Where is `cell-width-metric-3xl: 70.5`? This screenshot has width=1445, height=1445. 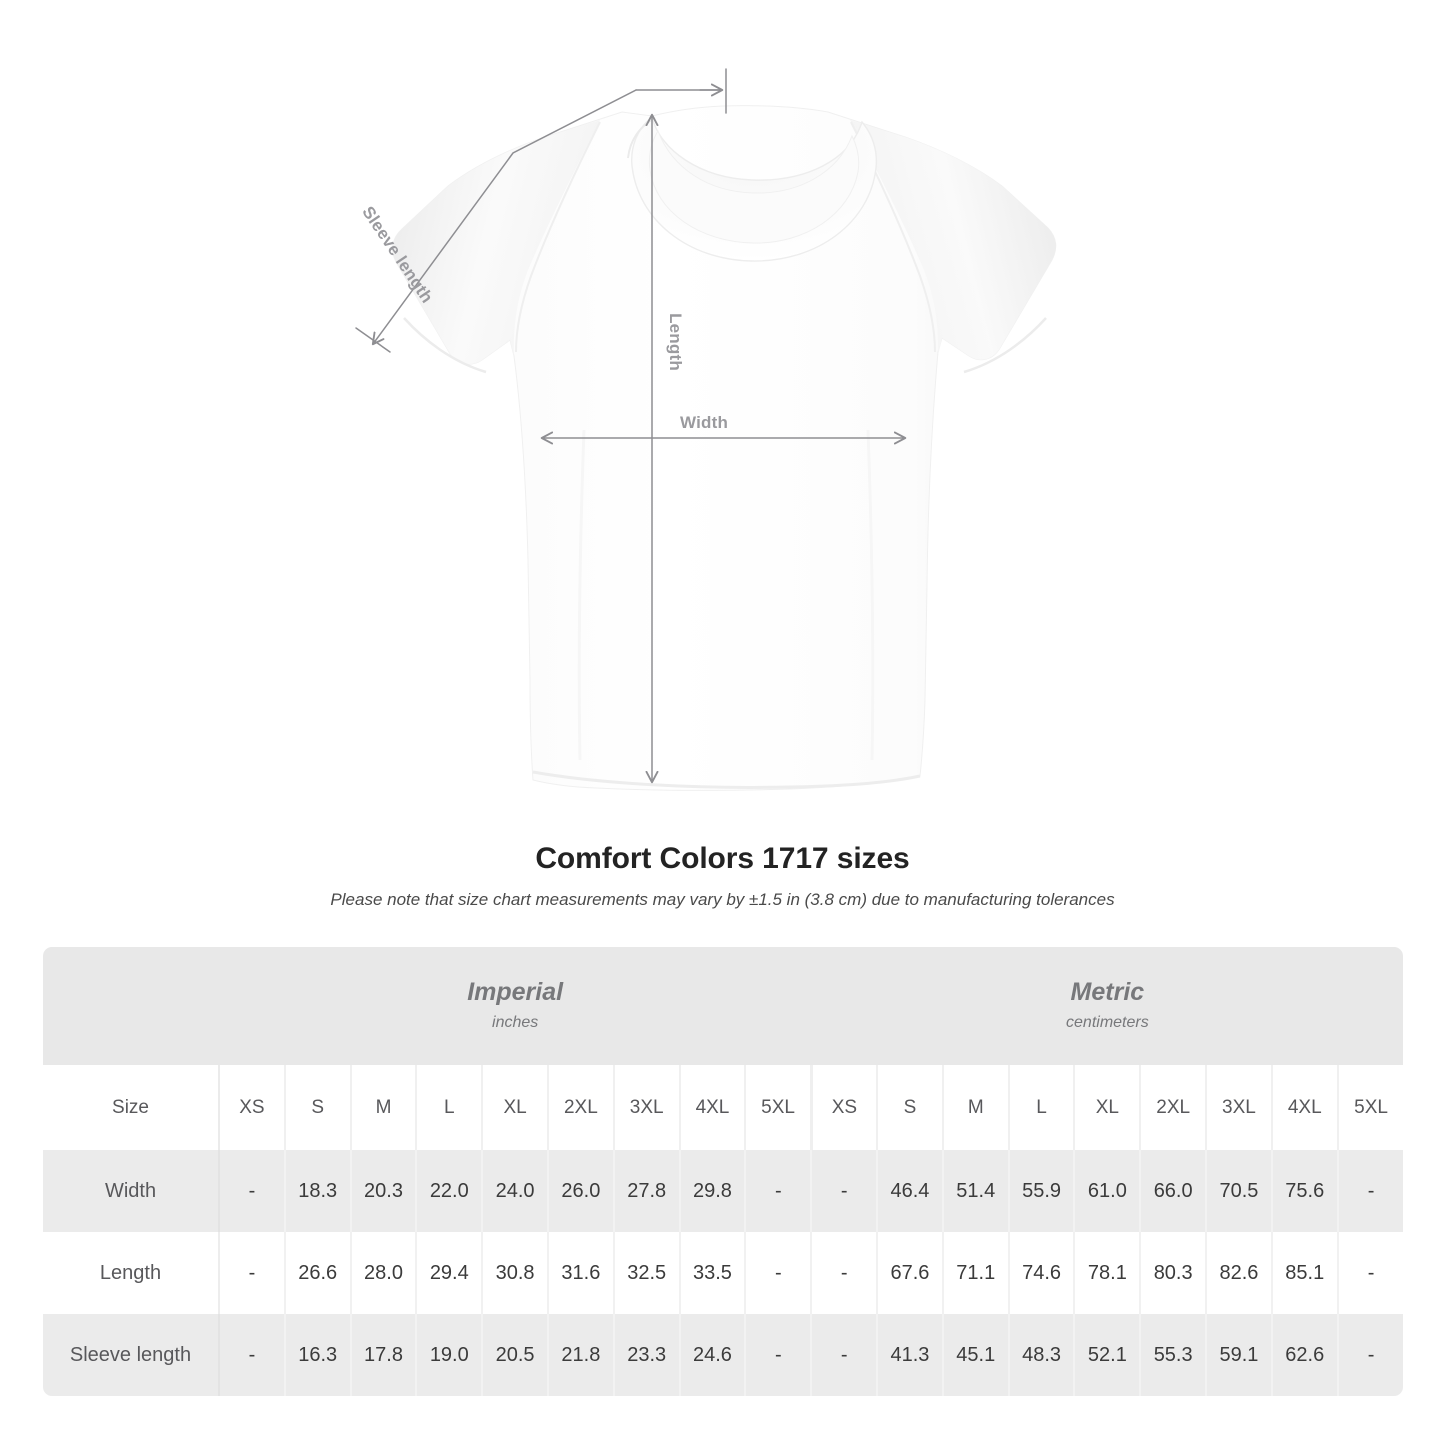 cell-width-metric-3xl: 70.5 is located at coordinates (1239, 1191).